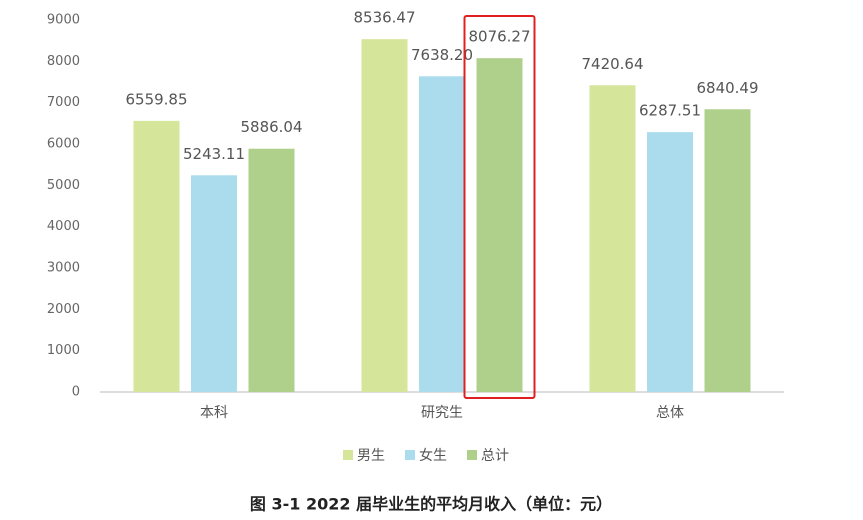  Describe the element at coordinates (63, 185) in the screenshot. I see `y-tick-label: 5000` at that location.